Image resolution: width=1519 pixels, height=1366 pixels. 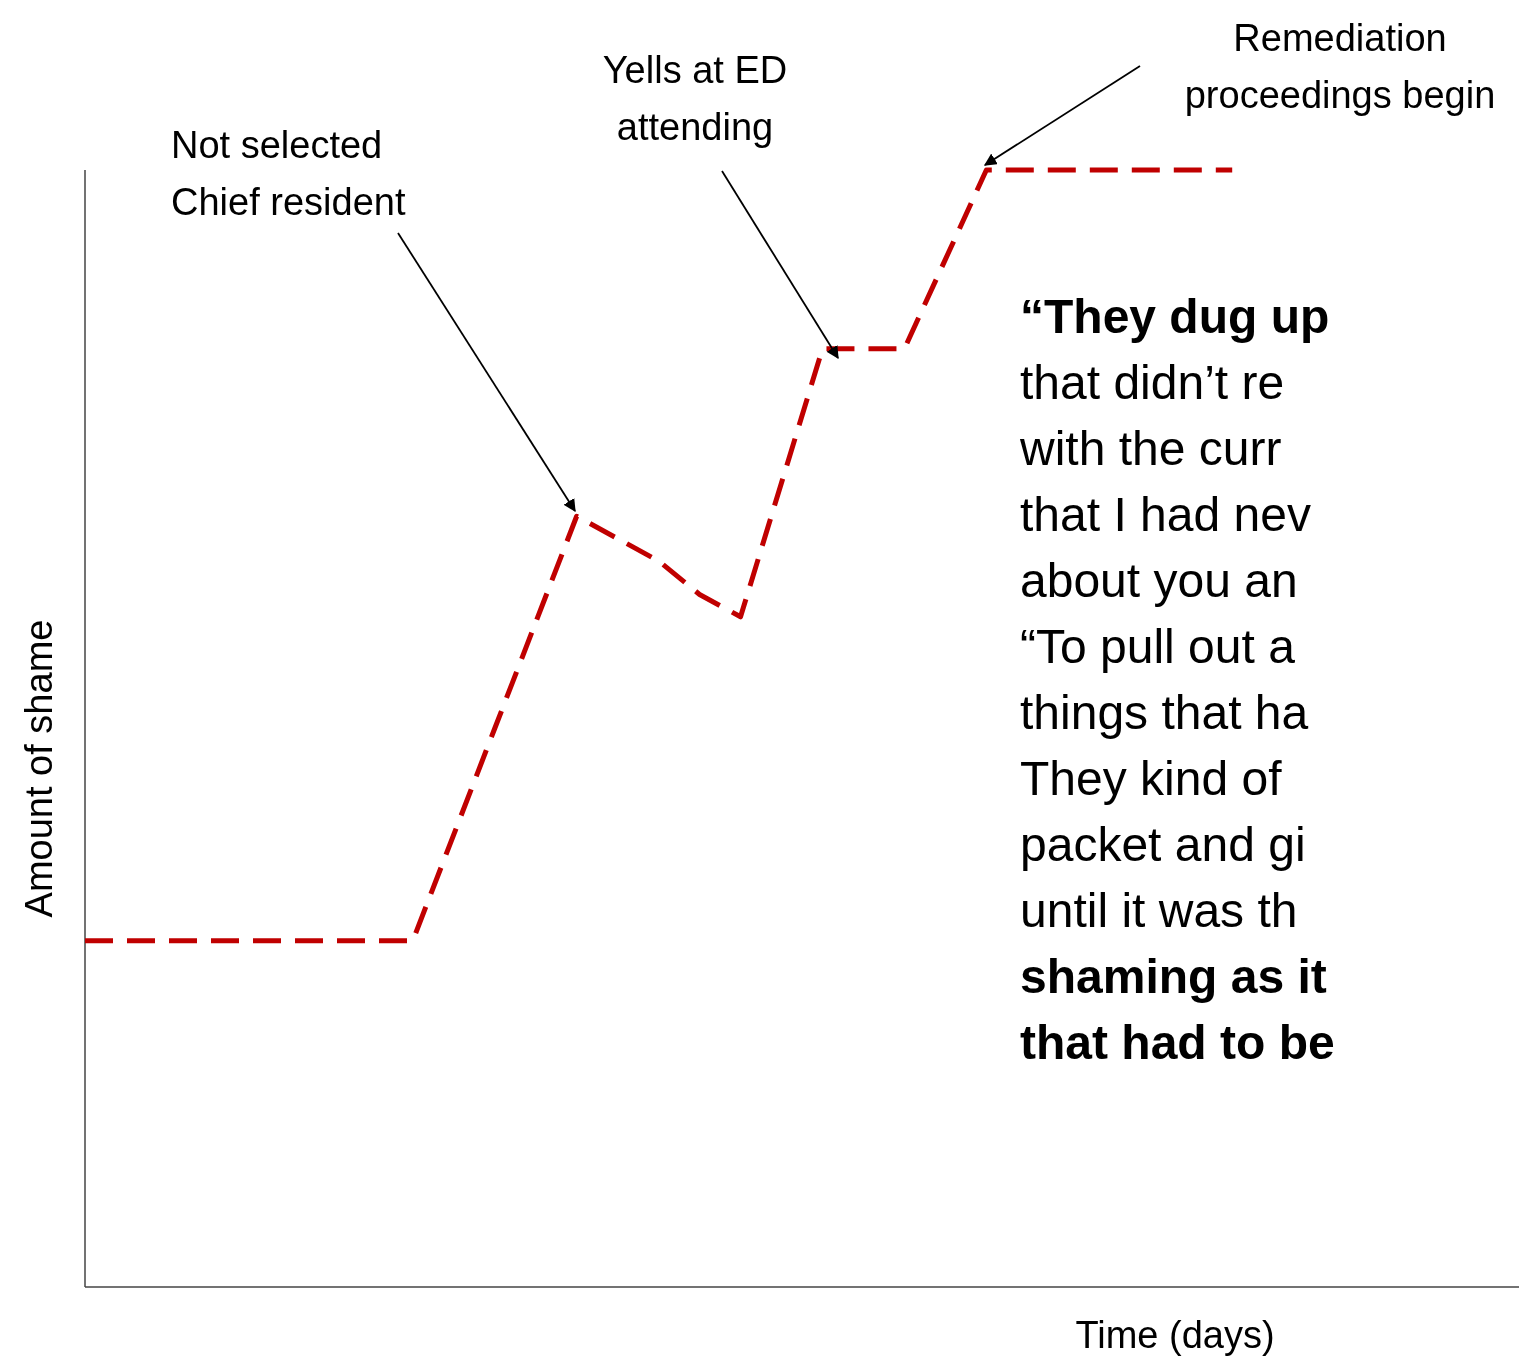 I want to click on annotation: that I had nev, so click(x=1165, y=514).